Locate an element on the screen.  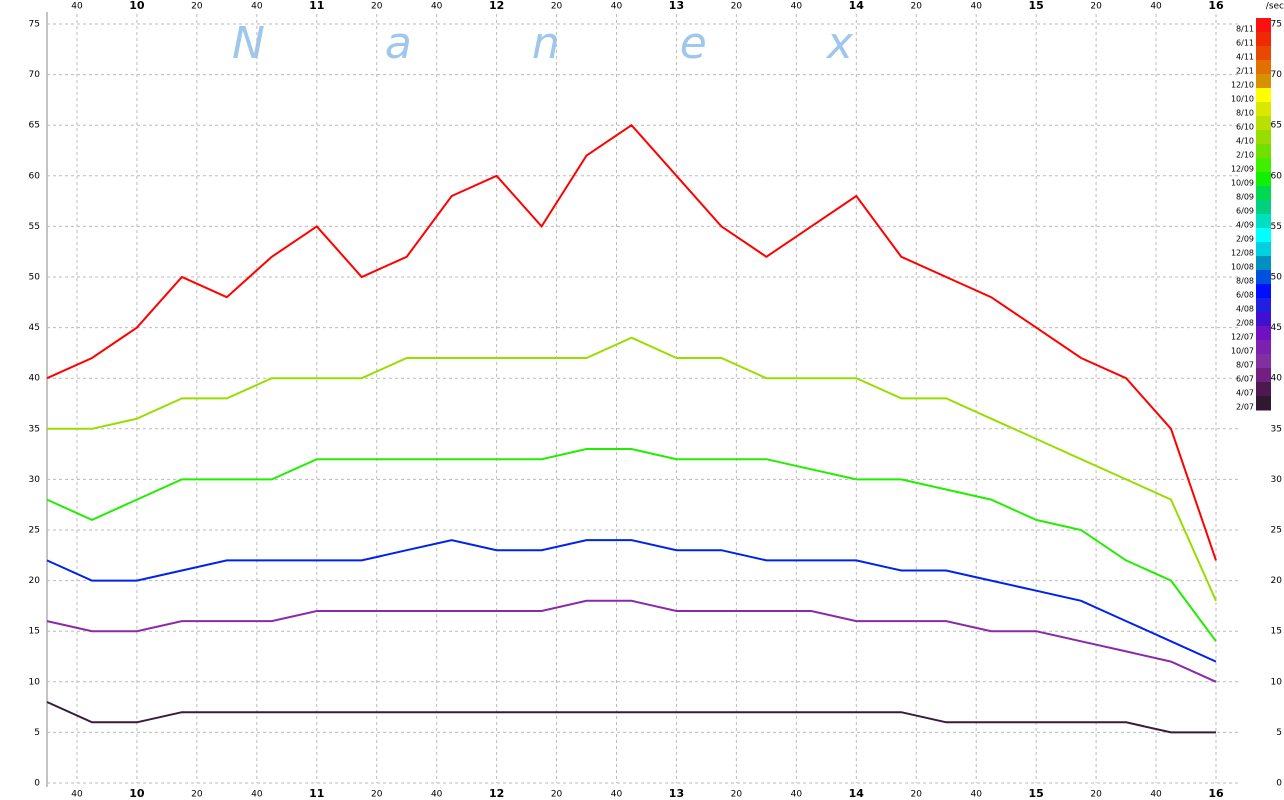
colorbar-label: 4/11 is located at coordinates (1245, 57).